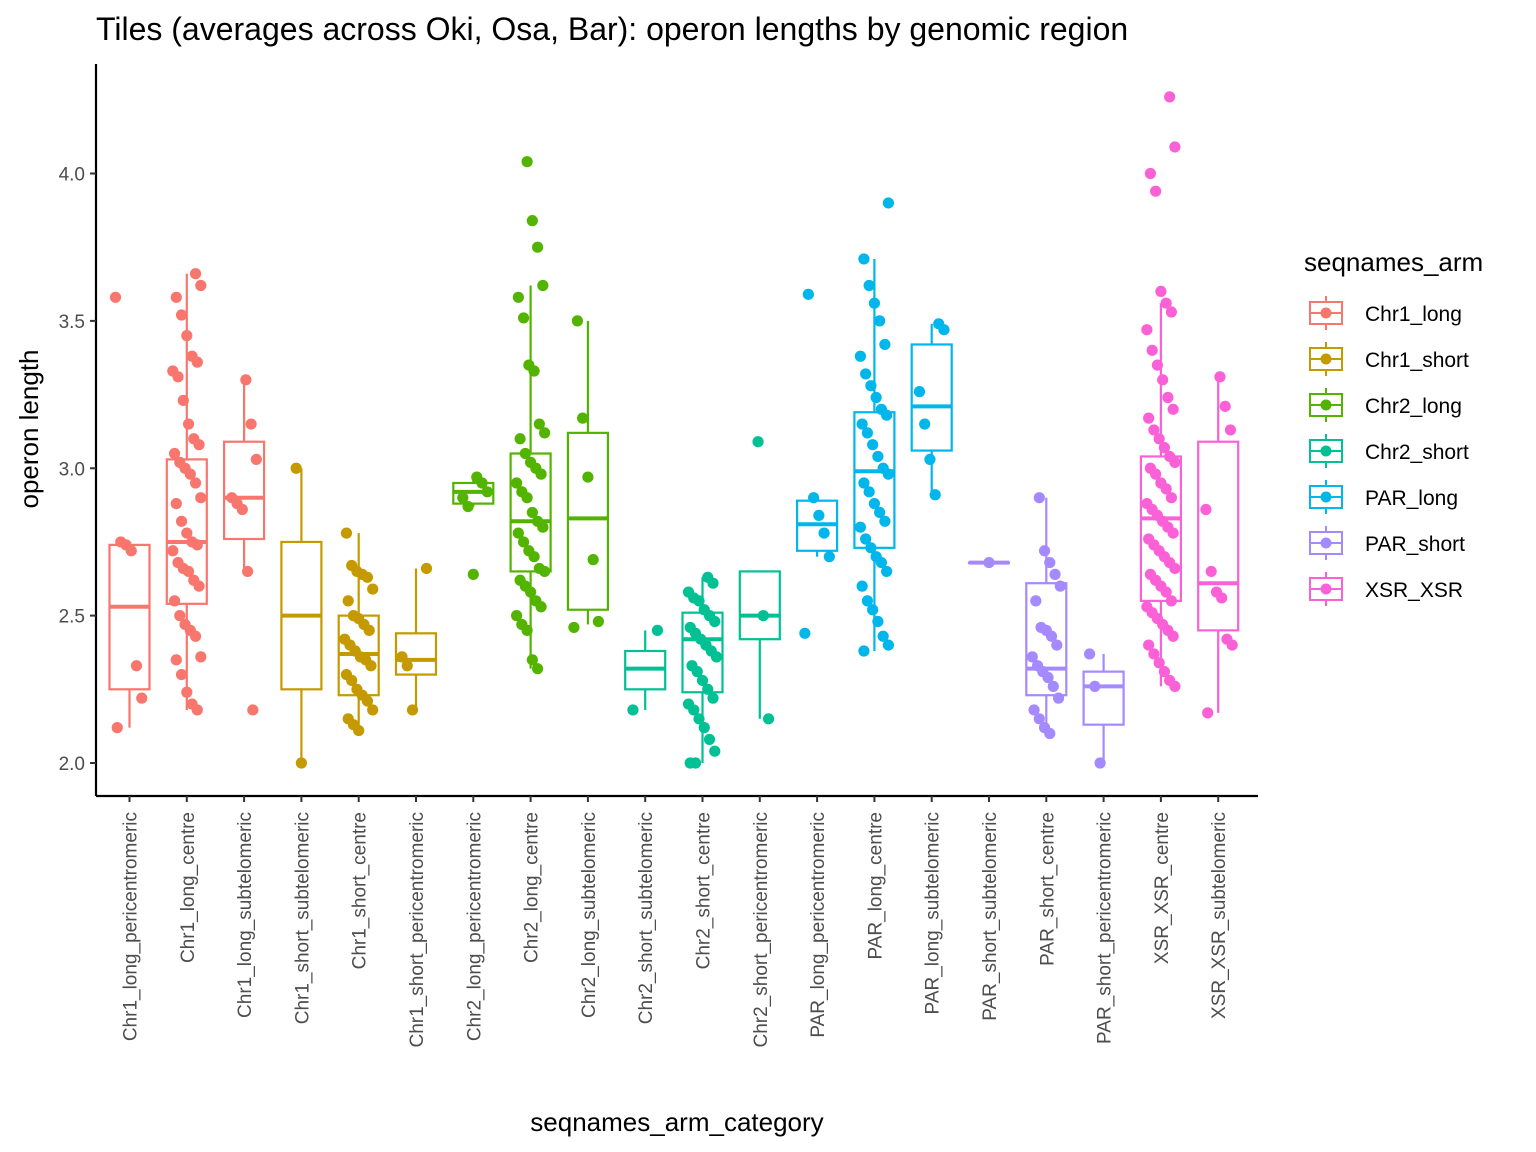 The image size is (1536, 1152). What do you see at coordinates (931, 409) in the screenshot?
I see `box-PAR_long_subtelomeric` at bounding box center [931, 409].